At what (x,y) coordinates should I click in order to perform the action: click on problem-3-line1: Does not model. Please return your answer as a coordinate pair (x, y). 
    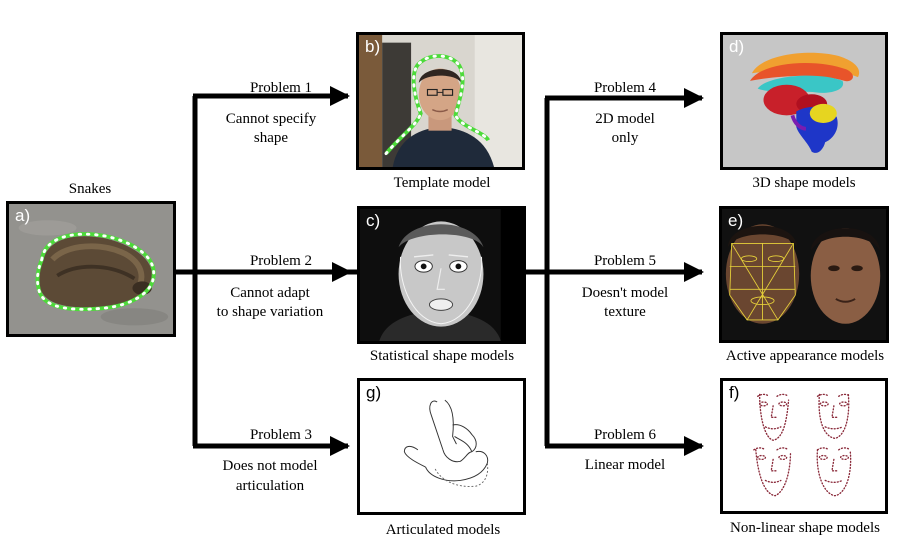
    Looking at the image, I should click on (270, 466).